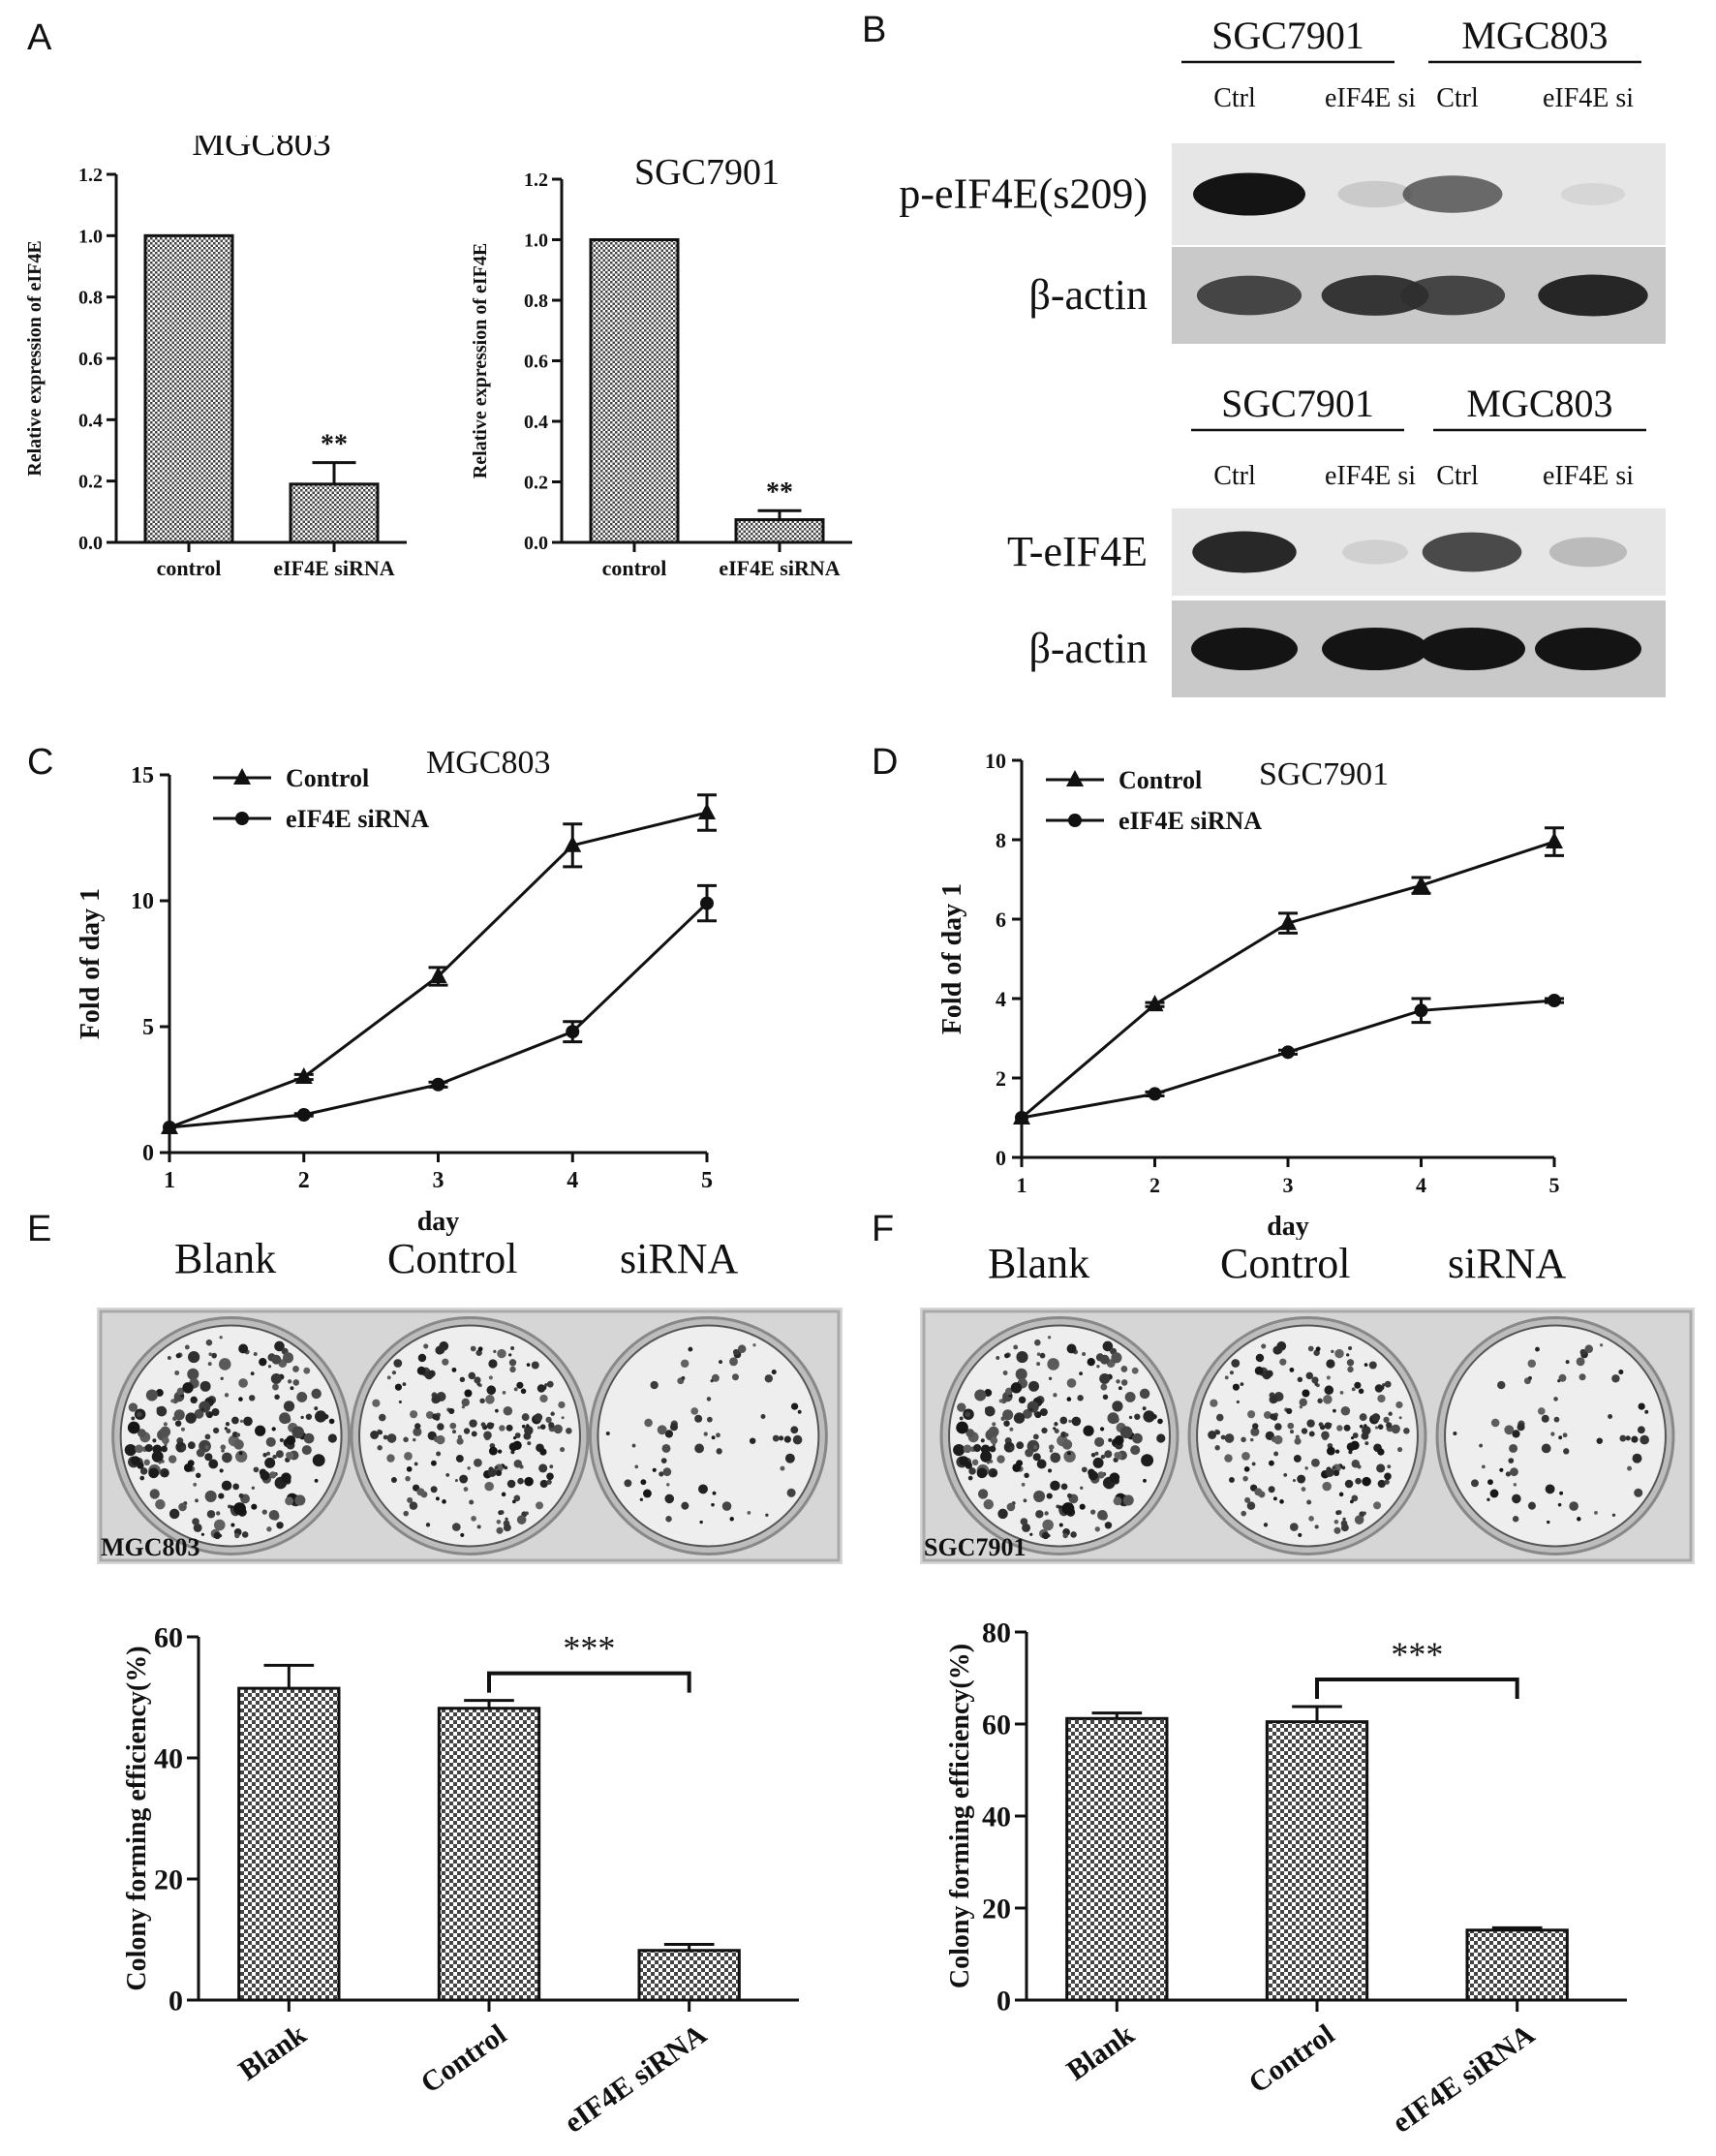  What do you see at coordinates (439, 1016) in the screenshot?
I see `series-line` at bounding box center [439, 1016].